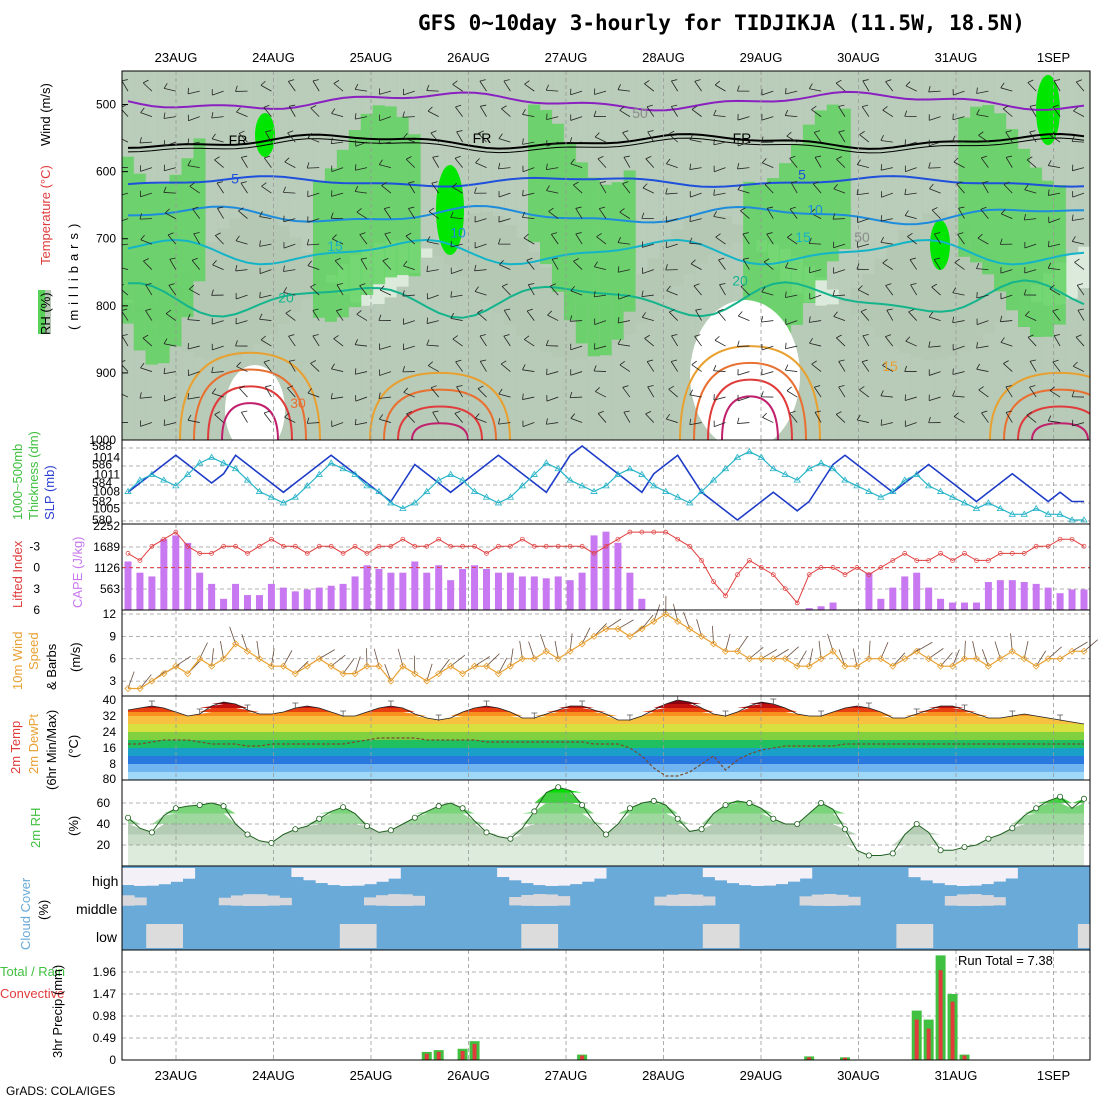 This screenshot has width=1100, height=1100. I want to click on slp-line, so click(605, 486).